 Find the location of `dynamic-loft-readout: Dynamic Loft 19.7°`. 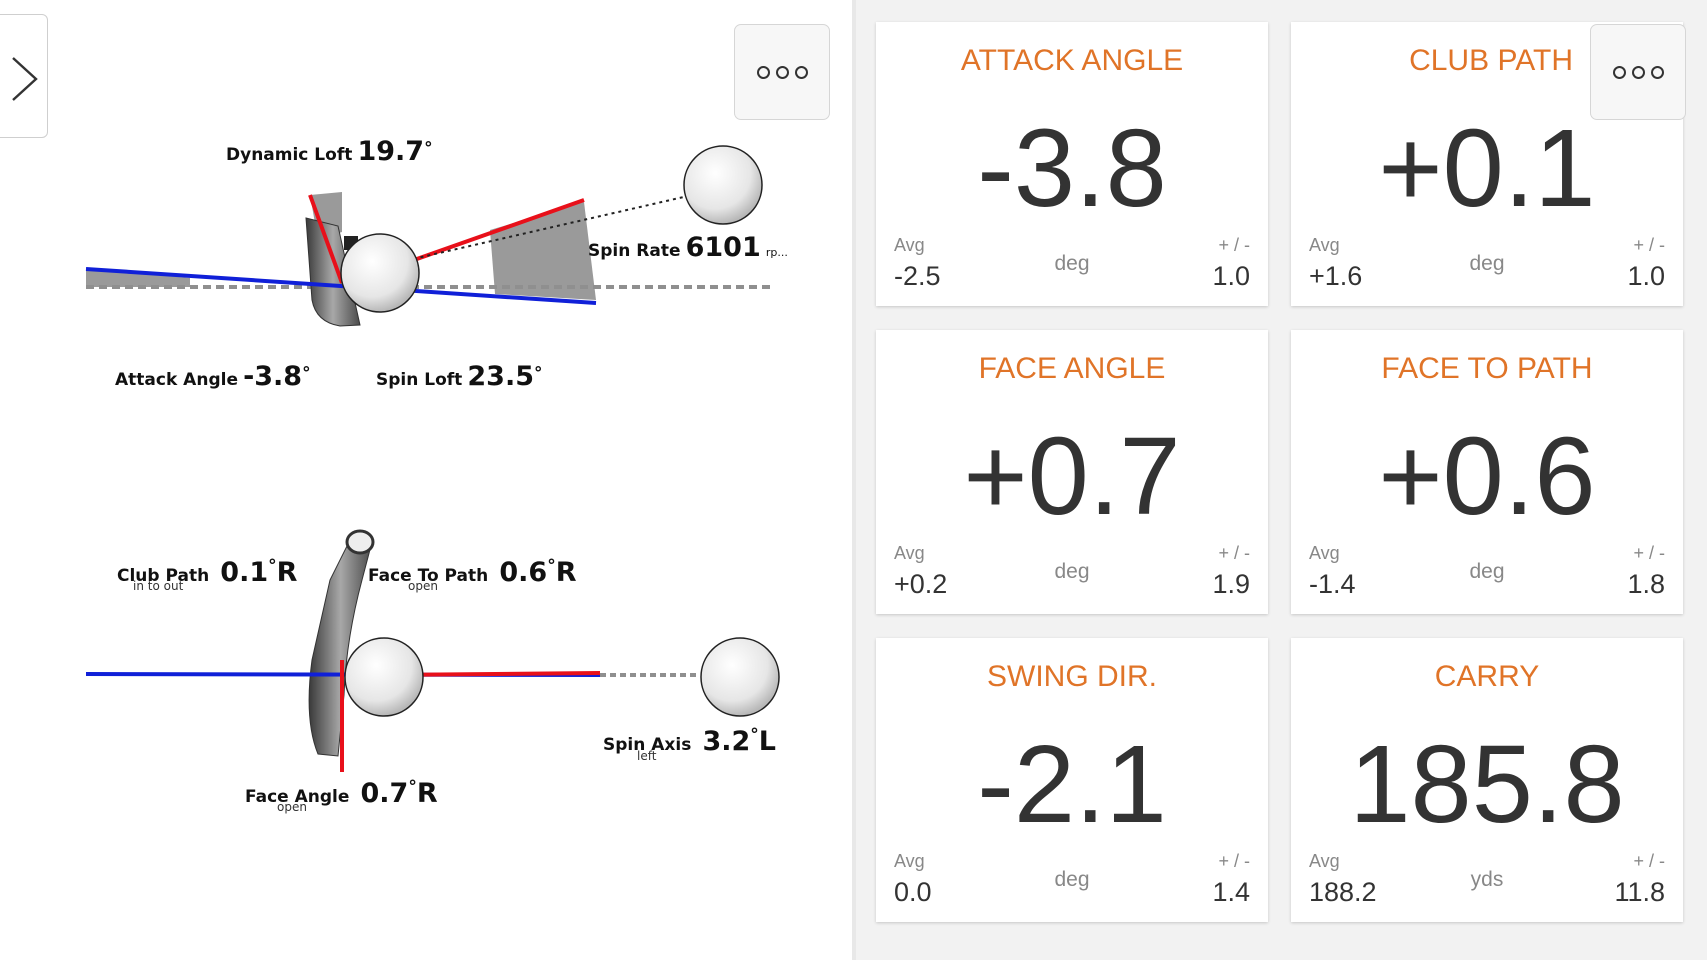

dynamic-loft-readout: Dynamic Loft 19.7° is located at coordinates (329, 151).